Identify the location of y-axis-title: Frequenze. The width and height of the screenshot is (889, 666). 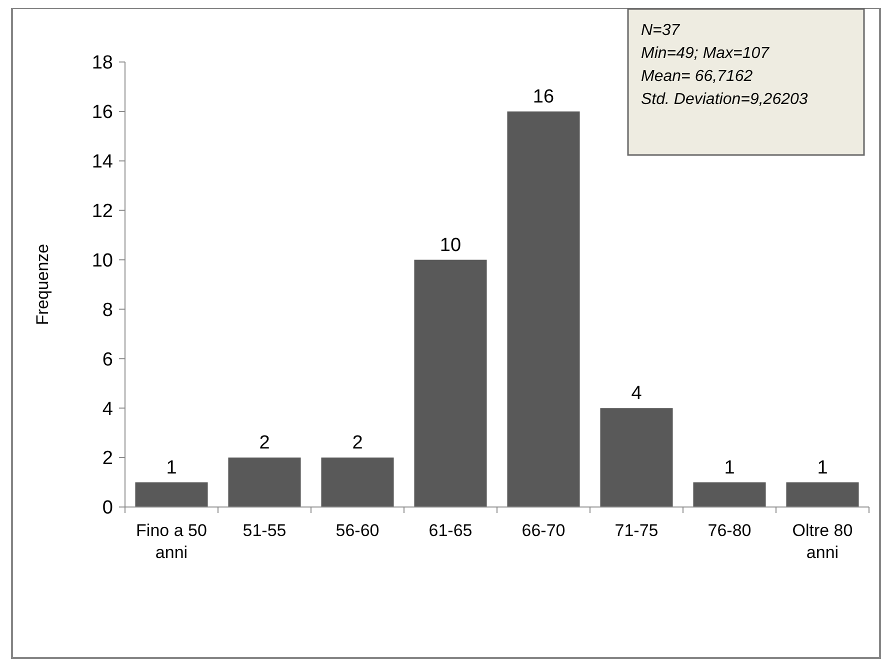
(42, 285).